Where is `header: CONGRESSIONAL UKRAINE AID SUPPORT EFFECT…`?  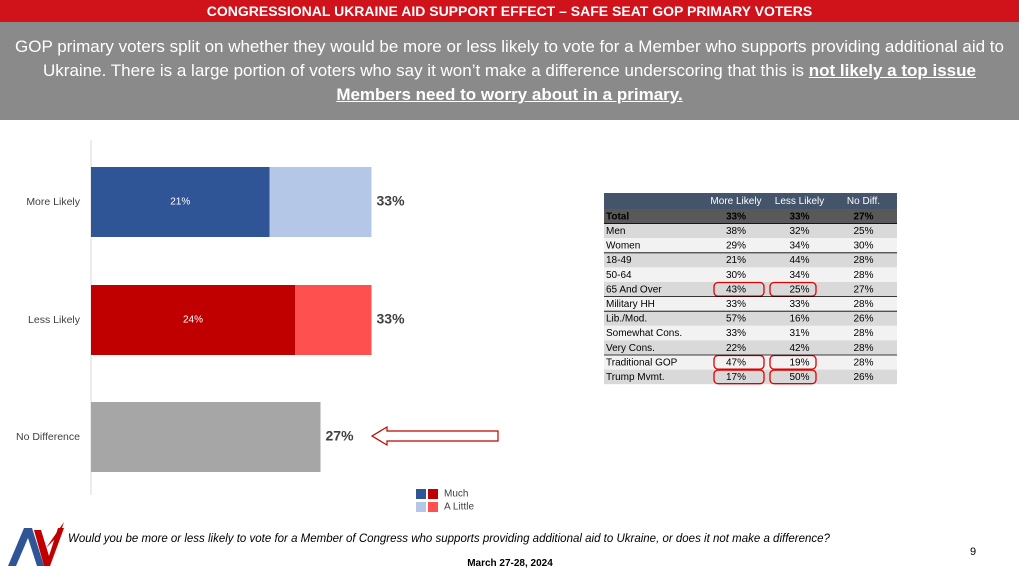
header: CONGRESSIONAL UKRAINE AID SUPPORT EFFECT… is located at coordinates (509, 11).